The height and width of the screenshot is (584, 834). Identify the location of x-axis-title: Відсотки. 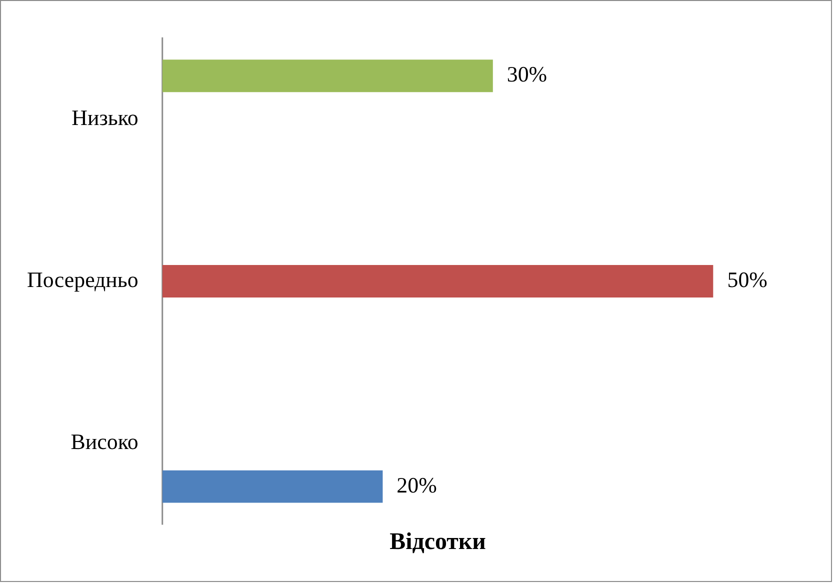
(438, 541).